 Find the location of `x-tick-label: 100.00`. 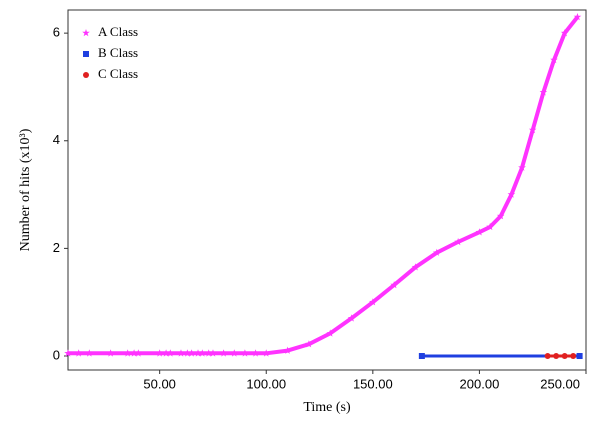

x-tick-label: 100.00 is located at coordinates (266, 383).